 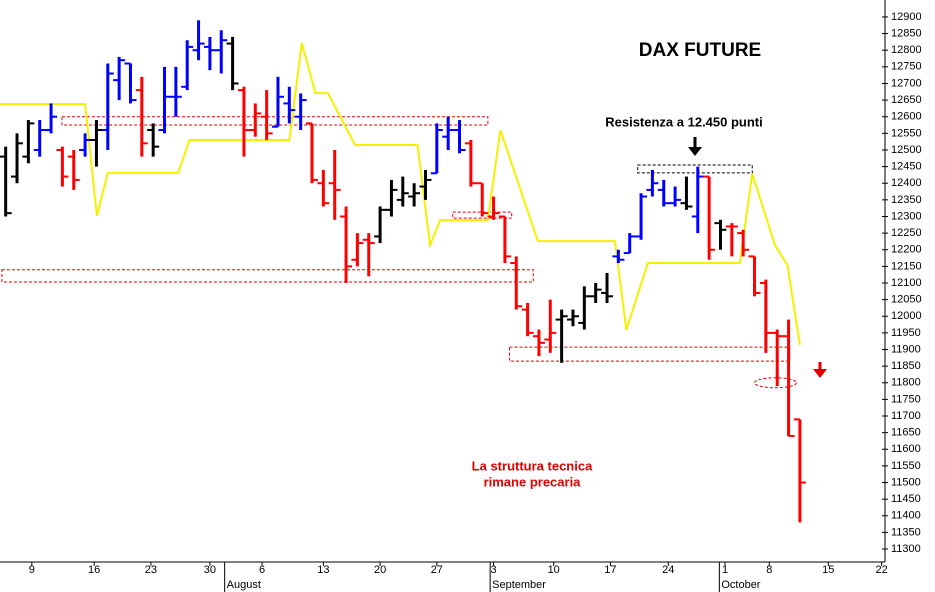 What do you see at coordinates (906, 399) in the screenshot?
I see `y-tick-label: 11750` at bounding box center [906, 399].